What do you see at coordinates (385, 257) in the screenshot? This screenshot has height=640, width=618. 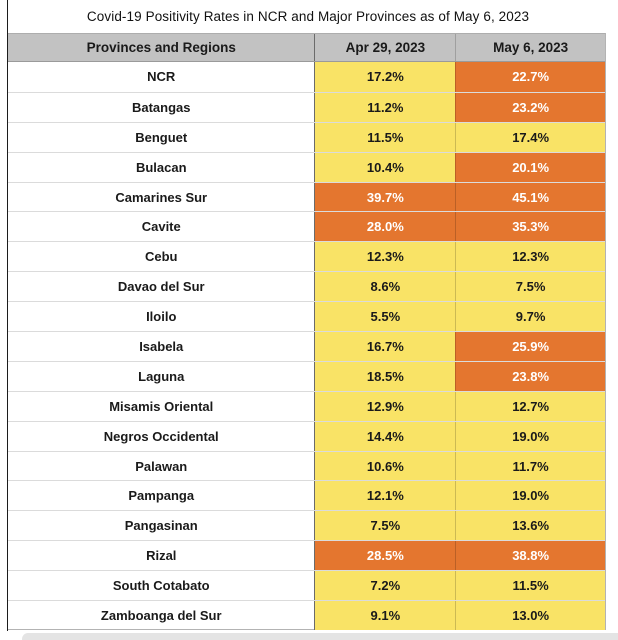 I see `apr29-value-cell: 12.3%` at bounding box center [385, 257].